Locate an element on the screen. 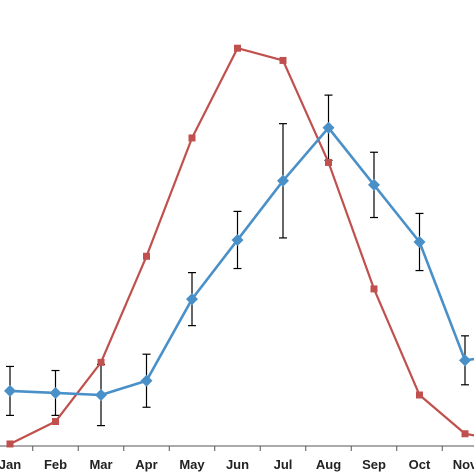  x-tick-label-jan: Jan is located at coordinates (10, 464).